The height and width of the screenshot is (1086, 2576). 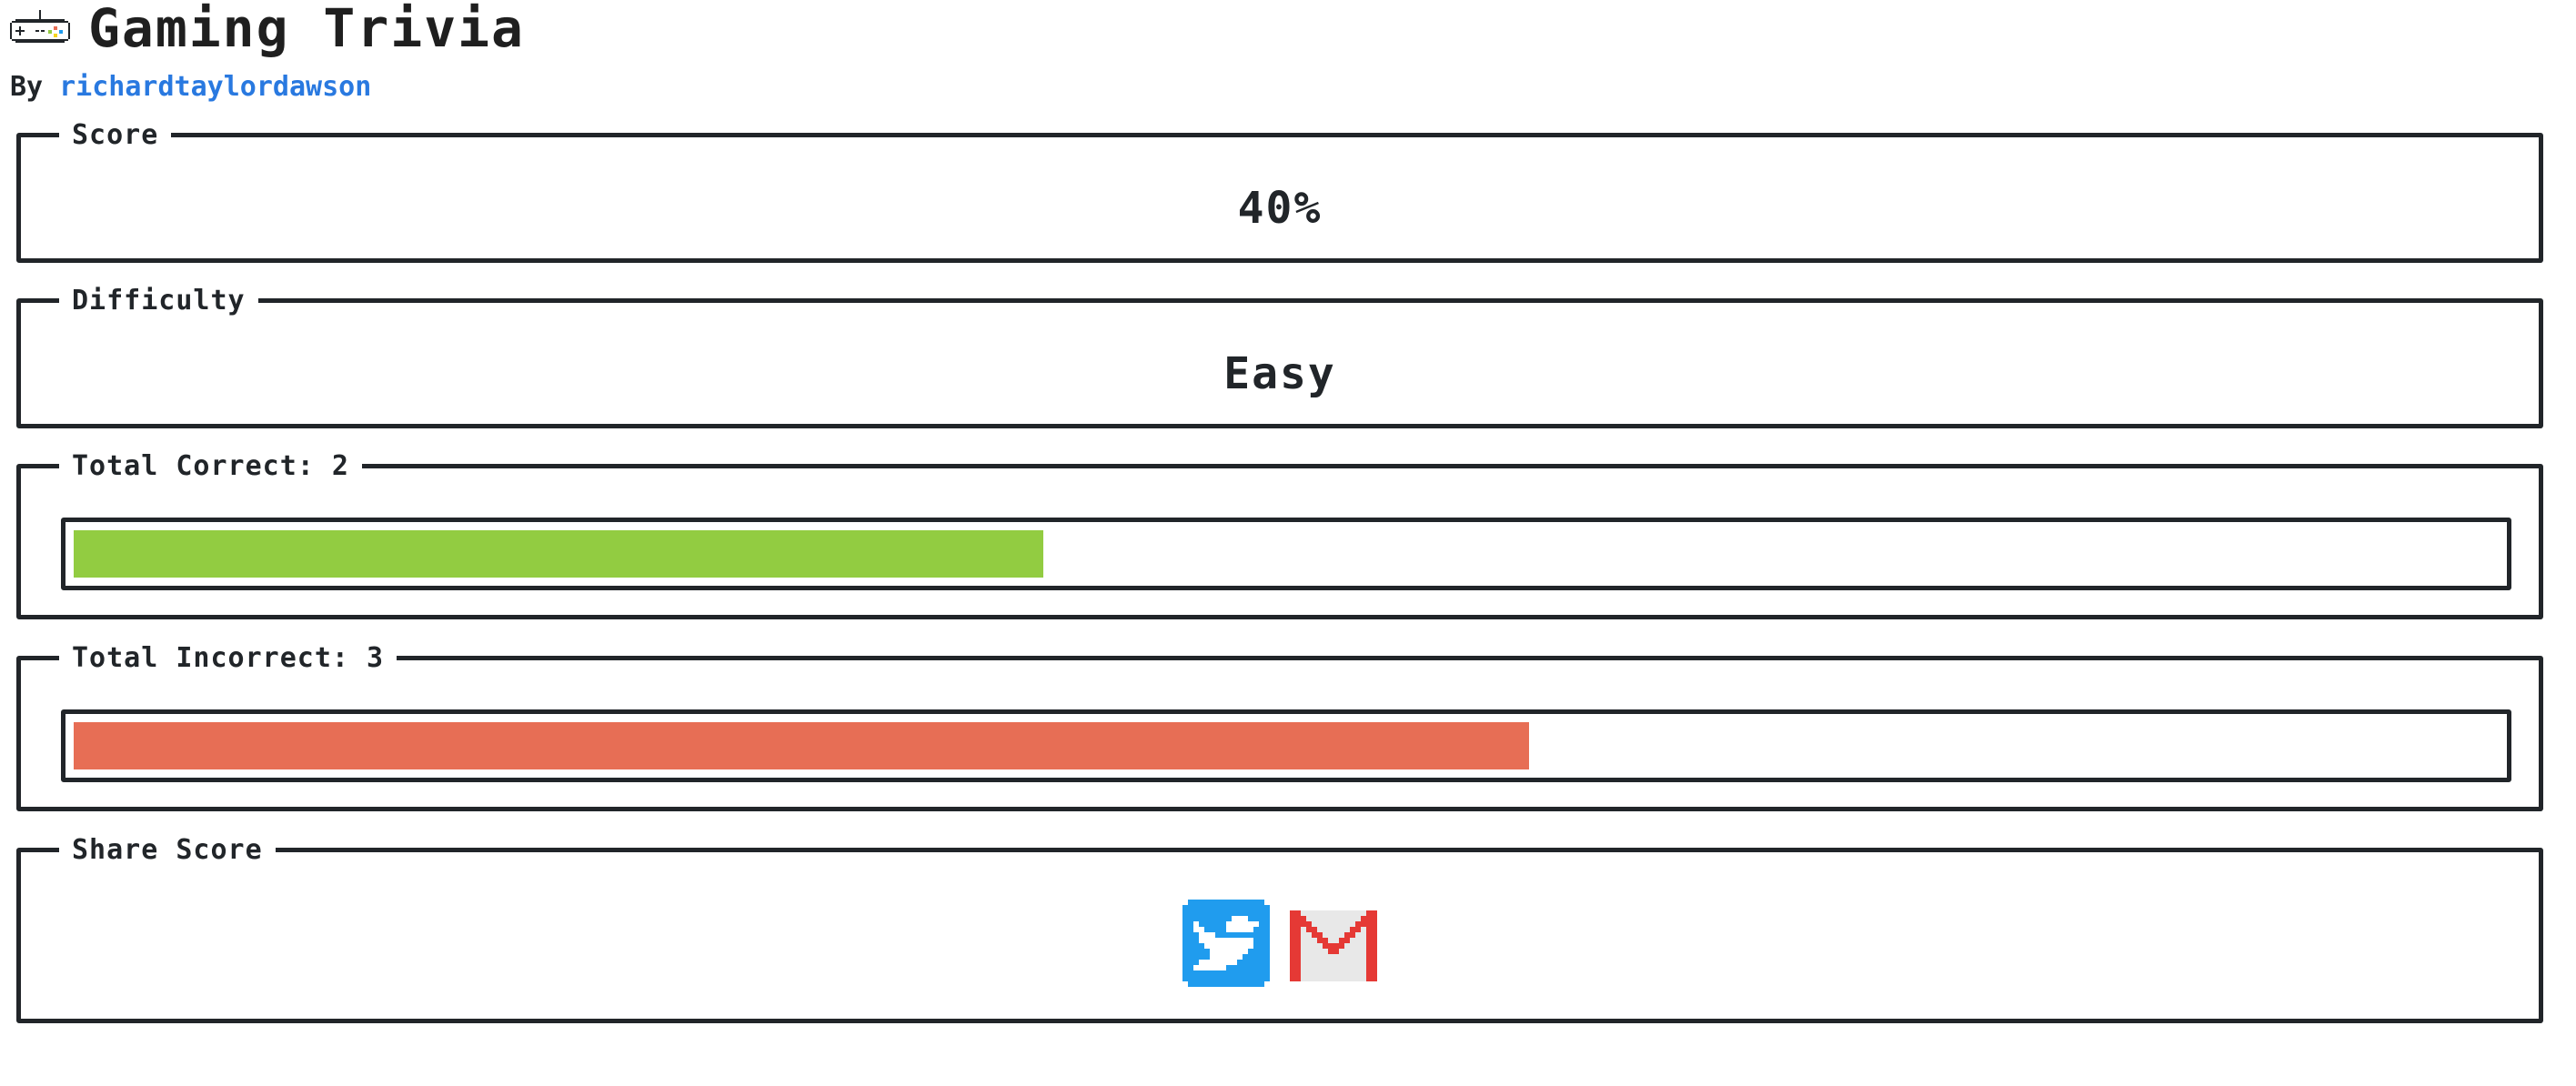 I want to click on difficulty-panel-title: Difficulty, so click(x=158, y=301).